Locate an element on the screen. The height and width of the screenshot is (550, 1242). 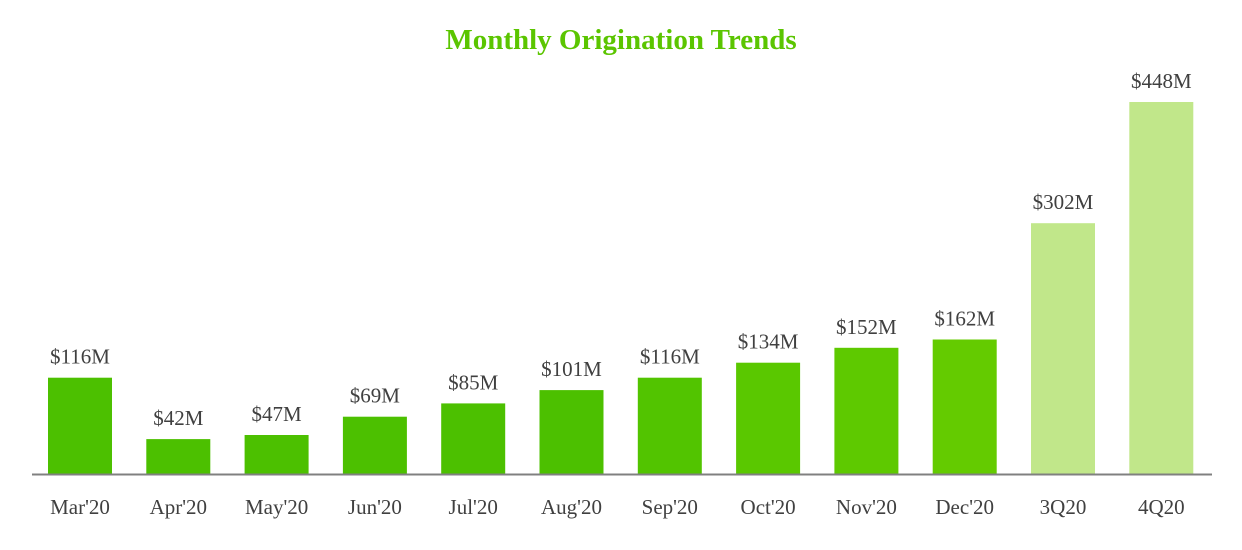
bar-4q20 is located at coordinates (1161, 288).